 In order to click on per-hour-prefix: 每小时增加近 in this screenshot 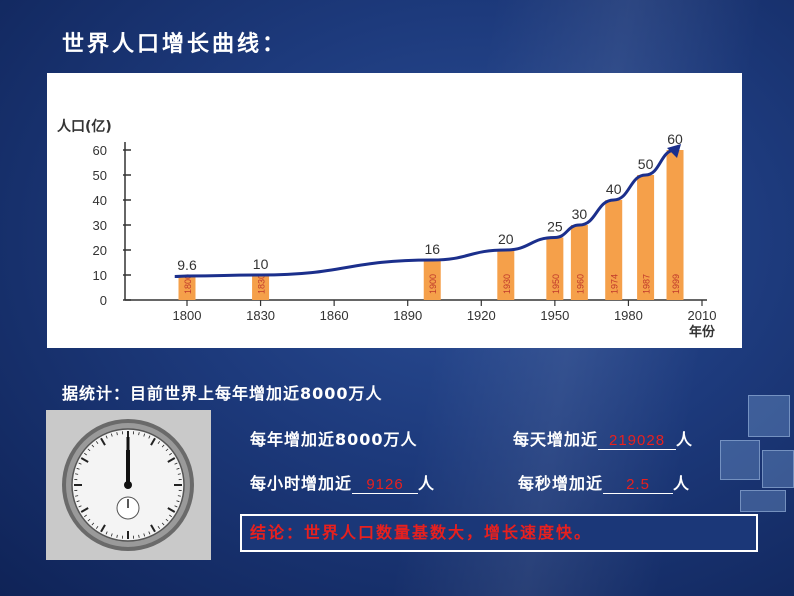, I will do `click(301, 483)`.